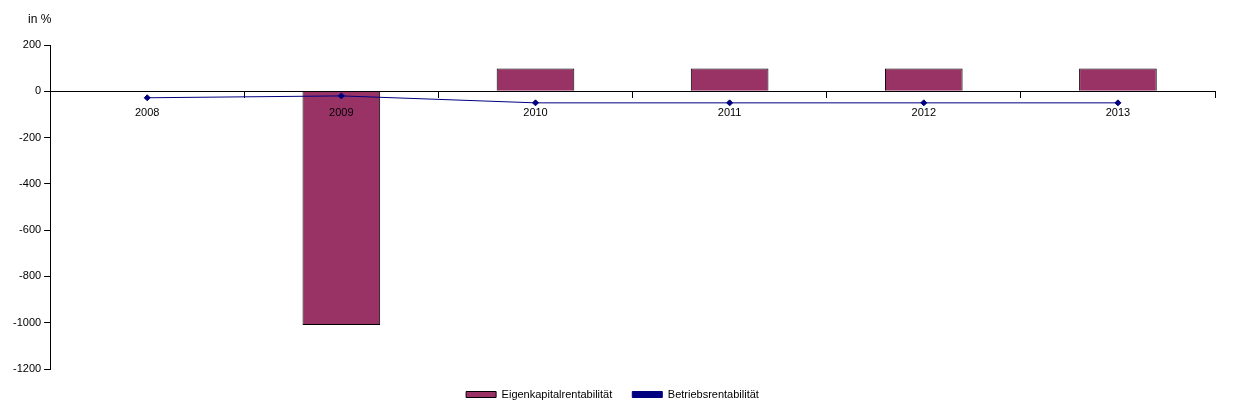 This screenshot has width=1240, height=420. Describe the element at coordinates (30, 275) in the screenshot. I see `y-tick-label: -800` at that location.